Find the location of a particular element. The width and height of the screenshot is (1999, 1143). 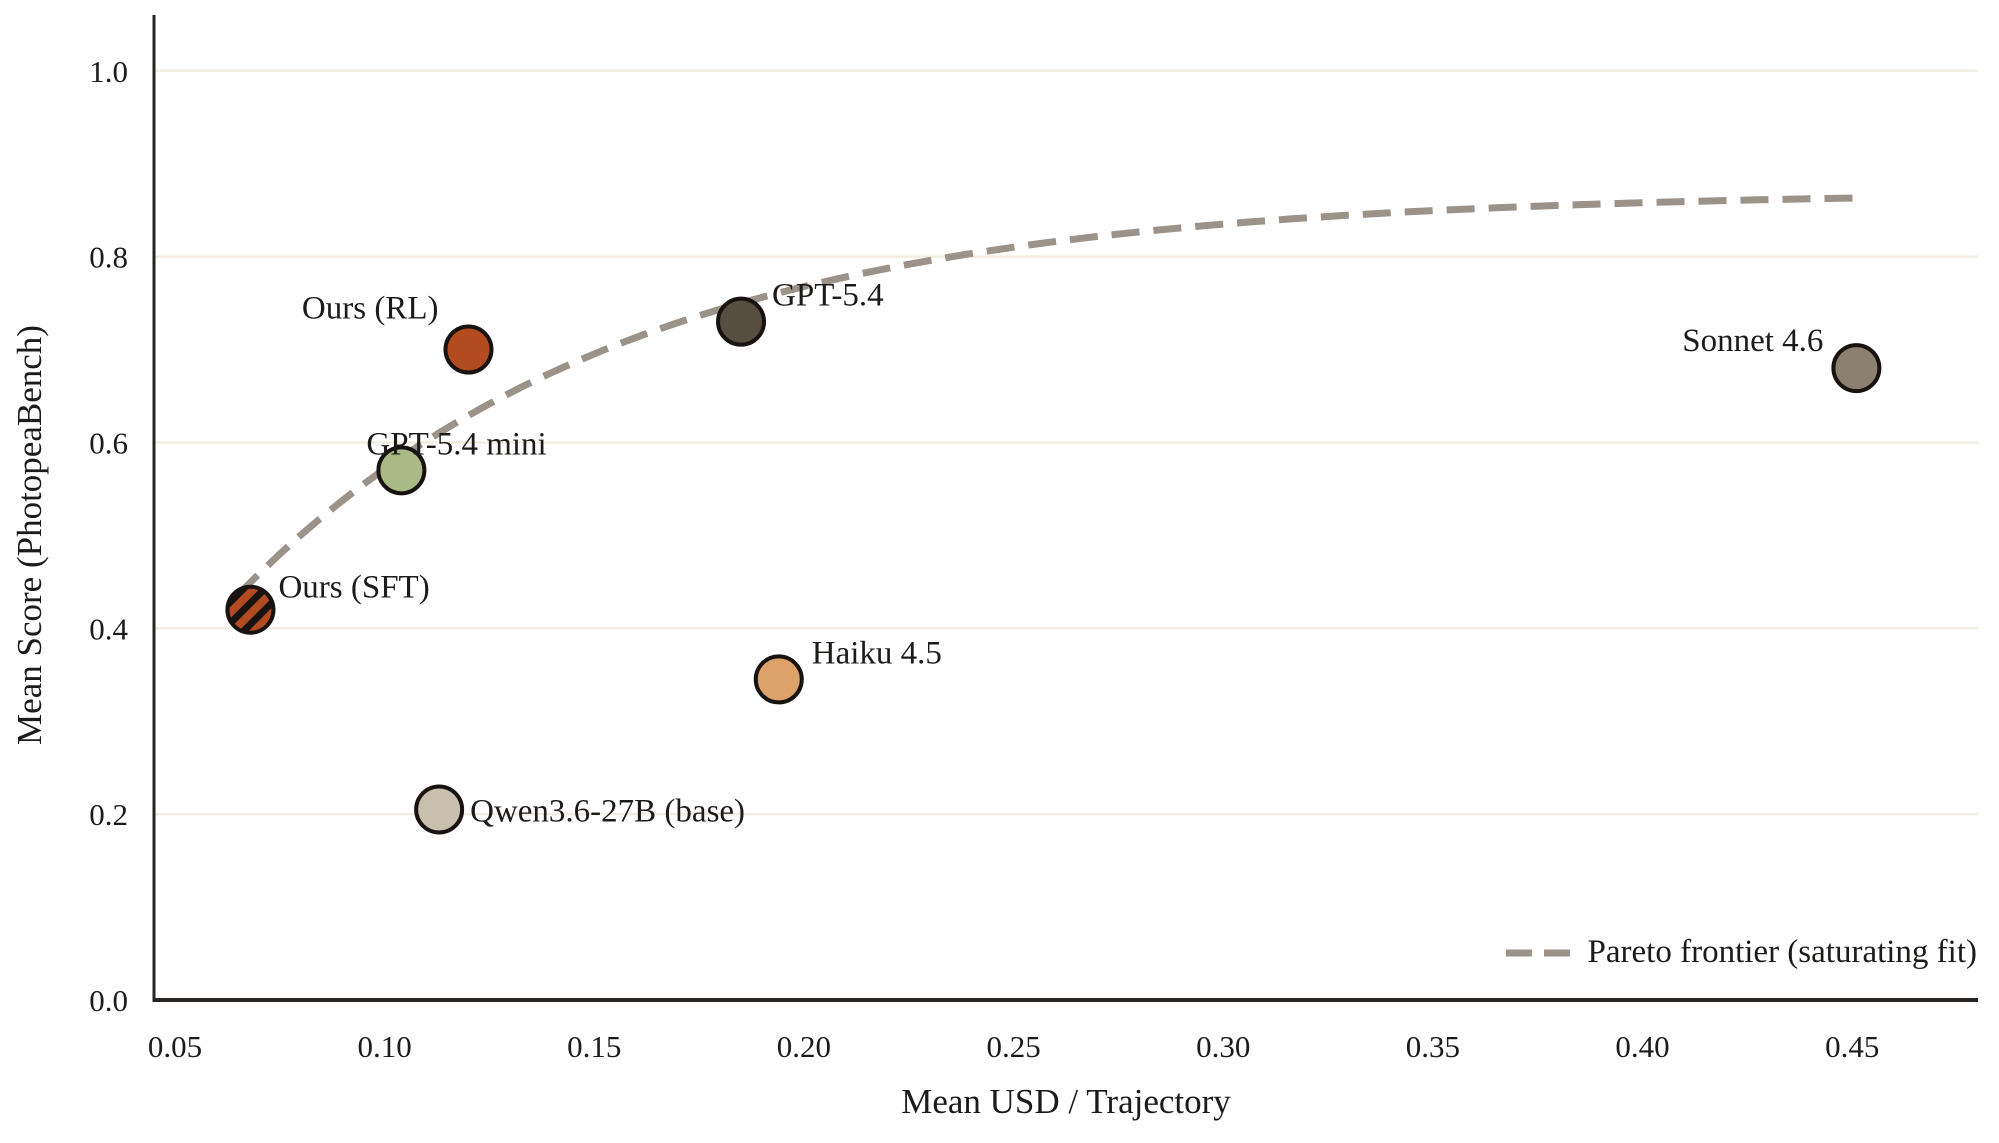

legend-label: Pareto frontier (saturating fit) is located at coordinates (1782, 952).